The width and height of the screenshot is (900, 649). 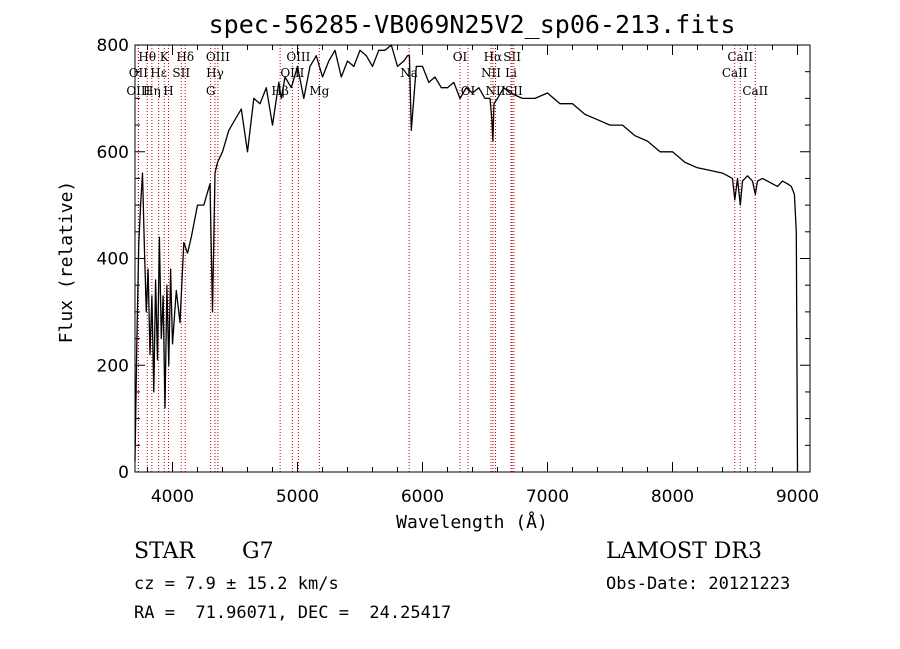 What do you see at coordinates (258, 551) in the screenshot?
I see `object-subclass: G7` at bounding box center [258, 551].